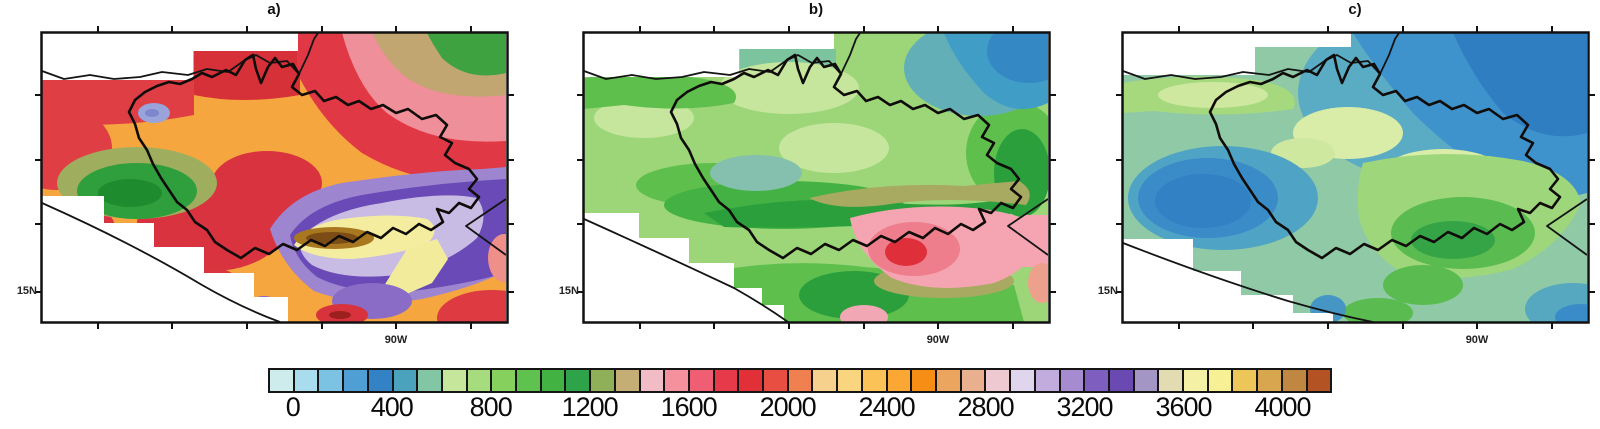  I want to click on colorbar-tick-label: 2400, so click(887, 407).